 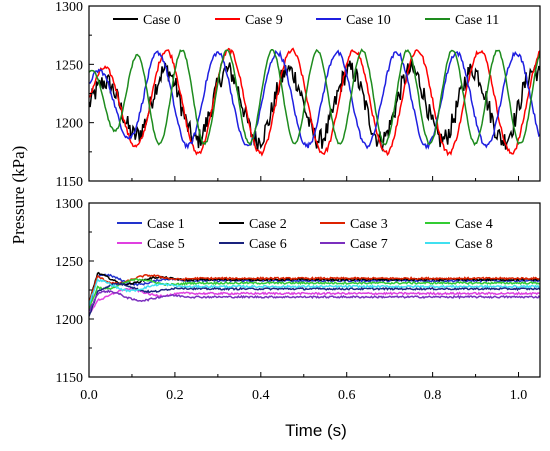 I want to click on x-tick-label: 0.4, so click(x=261, y=395).